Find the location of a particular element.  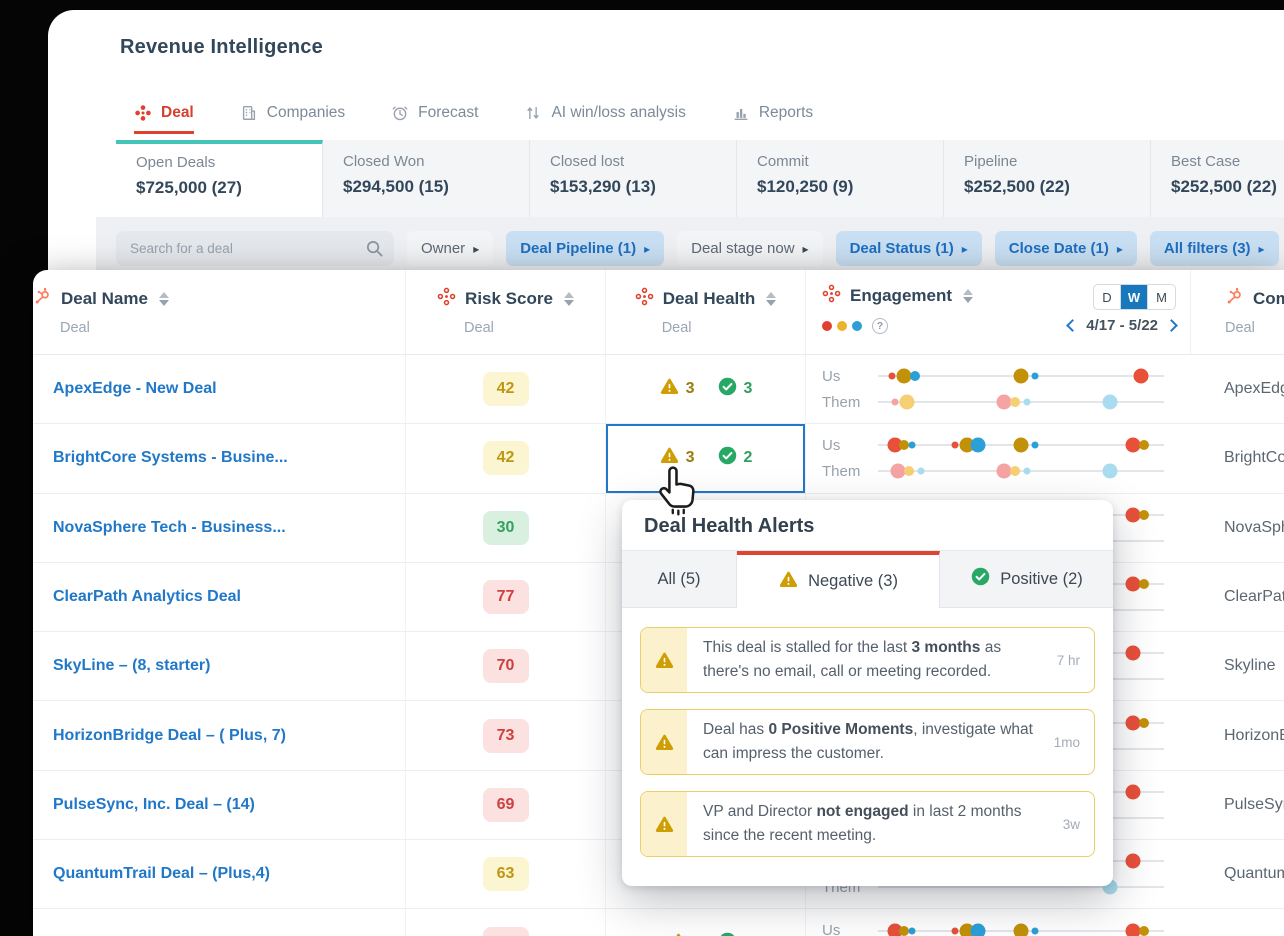

risk-score-badge: 42 is located at coordinates (505, 389).